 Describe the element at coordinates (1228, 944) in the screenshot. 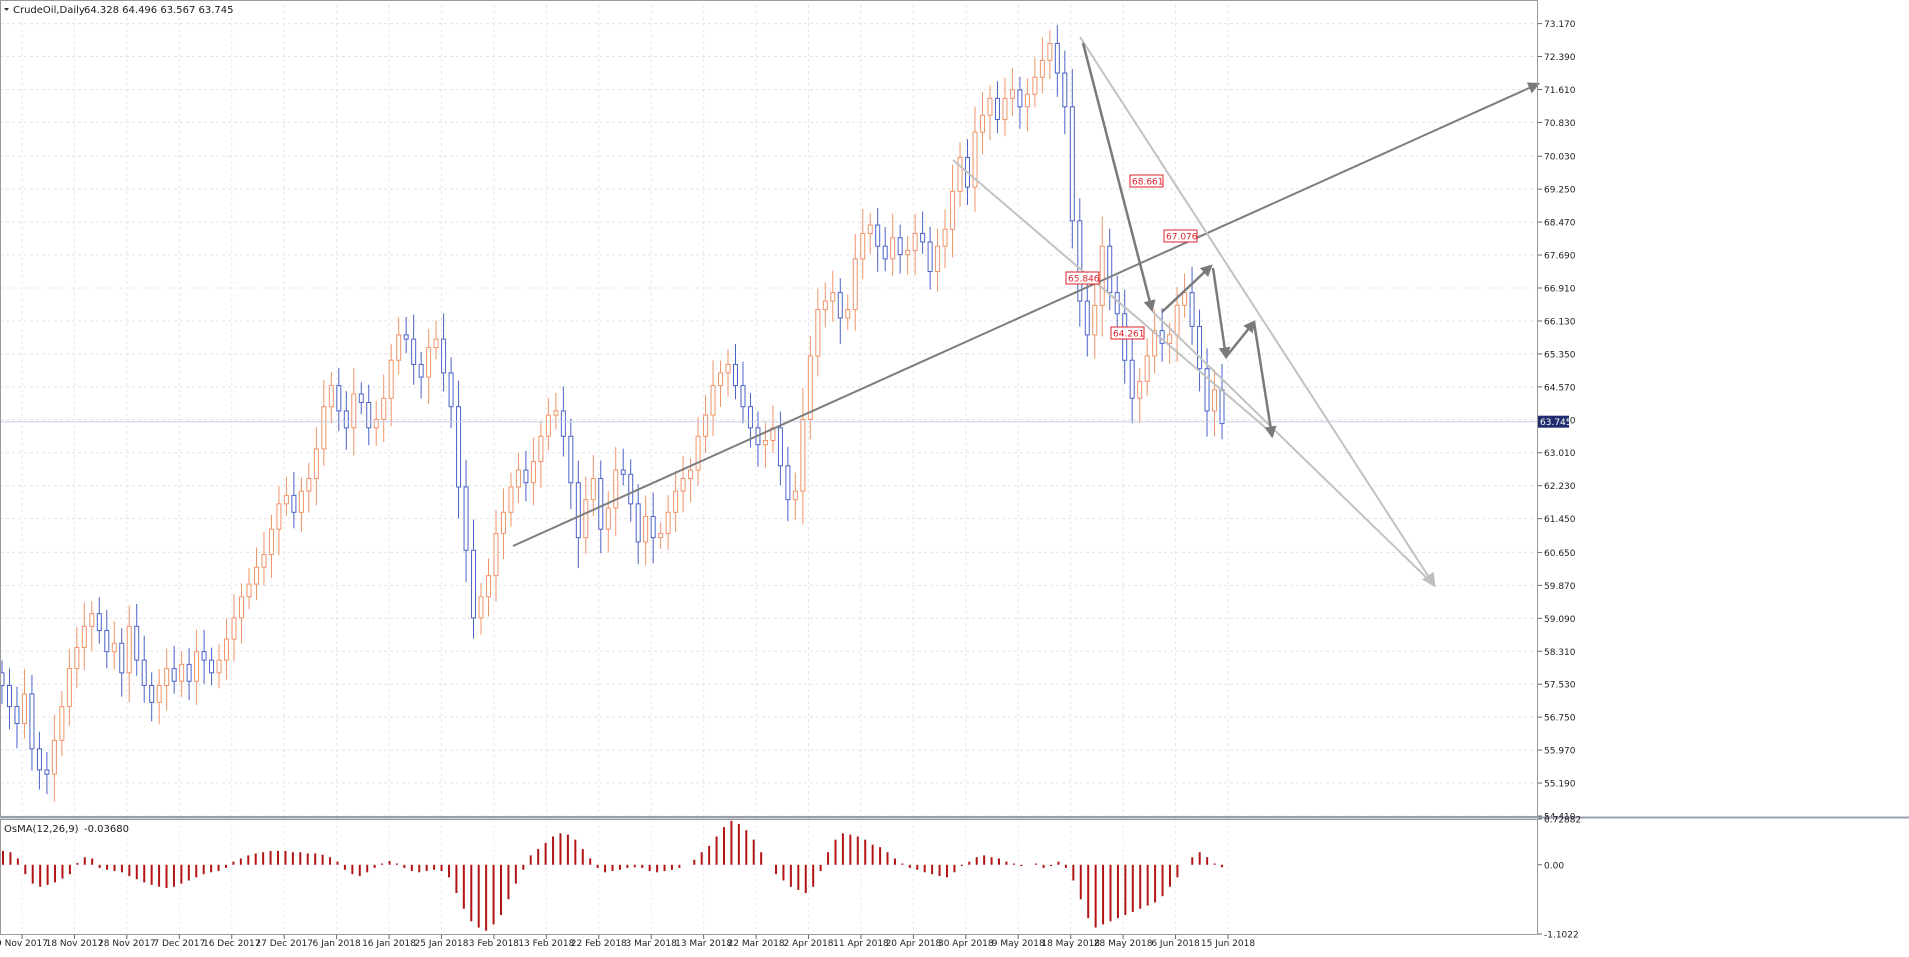

I see `date-tick-label: 15 Jun 2018` at that location.